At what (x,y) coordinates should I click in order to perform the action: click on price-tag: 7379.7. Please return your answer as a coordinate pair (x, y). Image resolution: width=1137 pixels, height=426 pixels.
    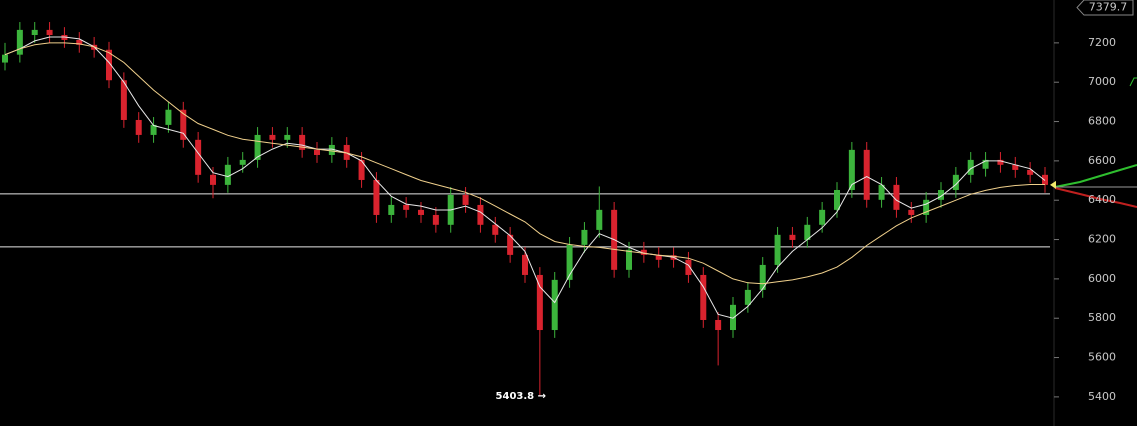
    Looking at the image, I should click on (1108, 7).